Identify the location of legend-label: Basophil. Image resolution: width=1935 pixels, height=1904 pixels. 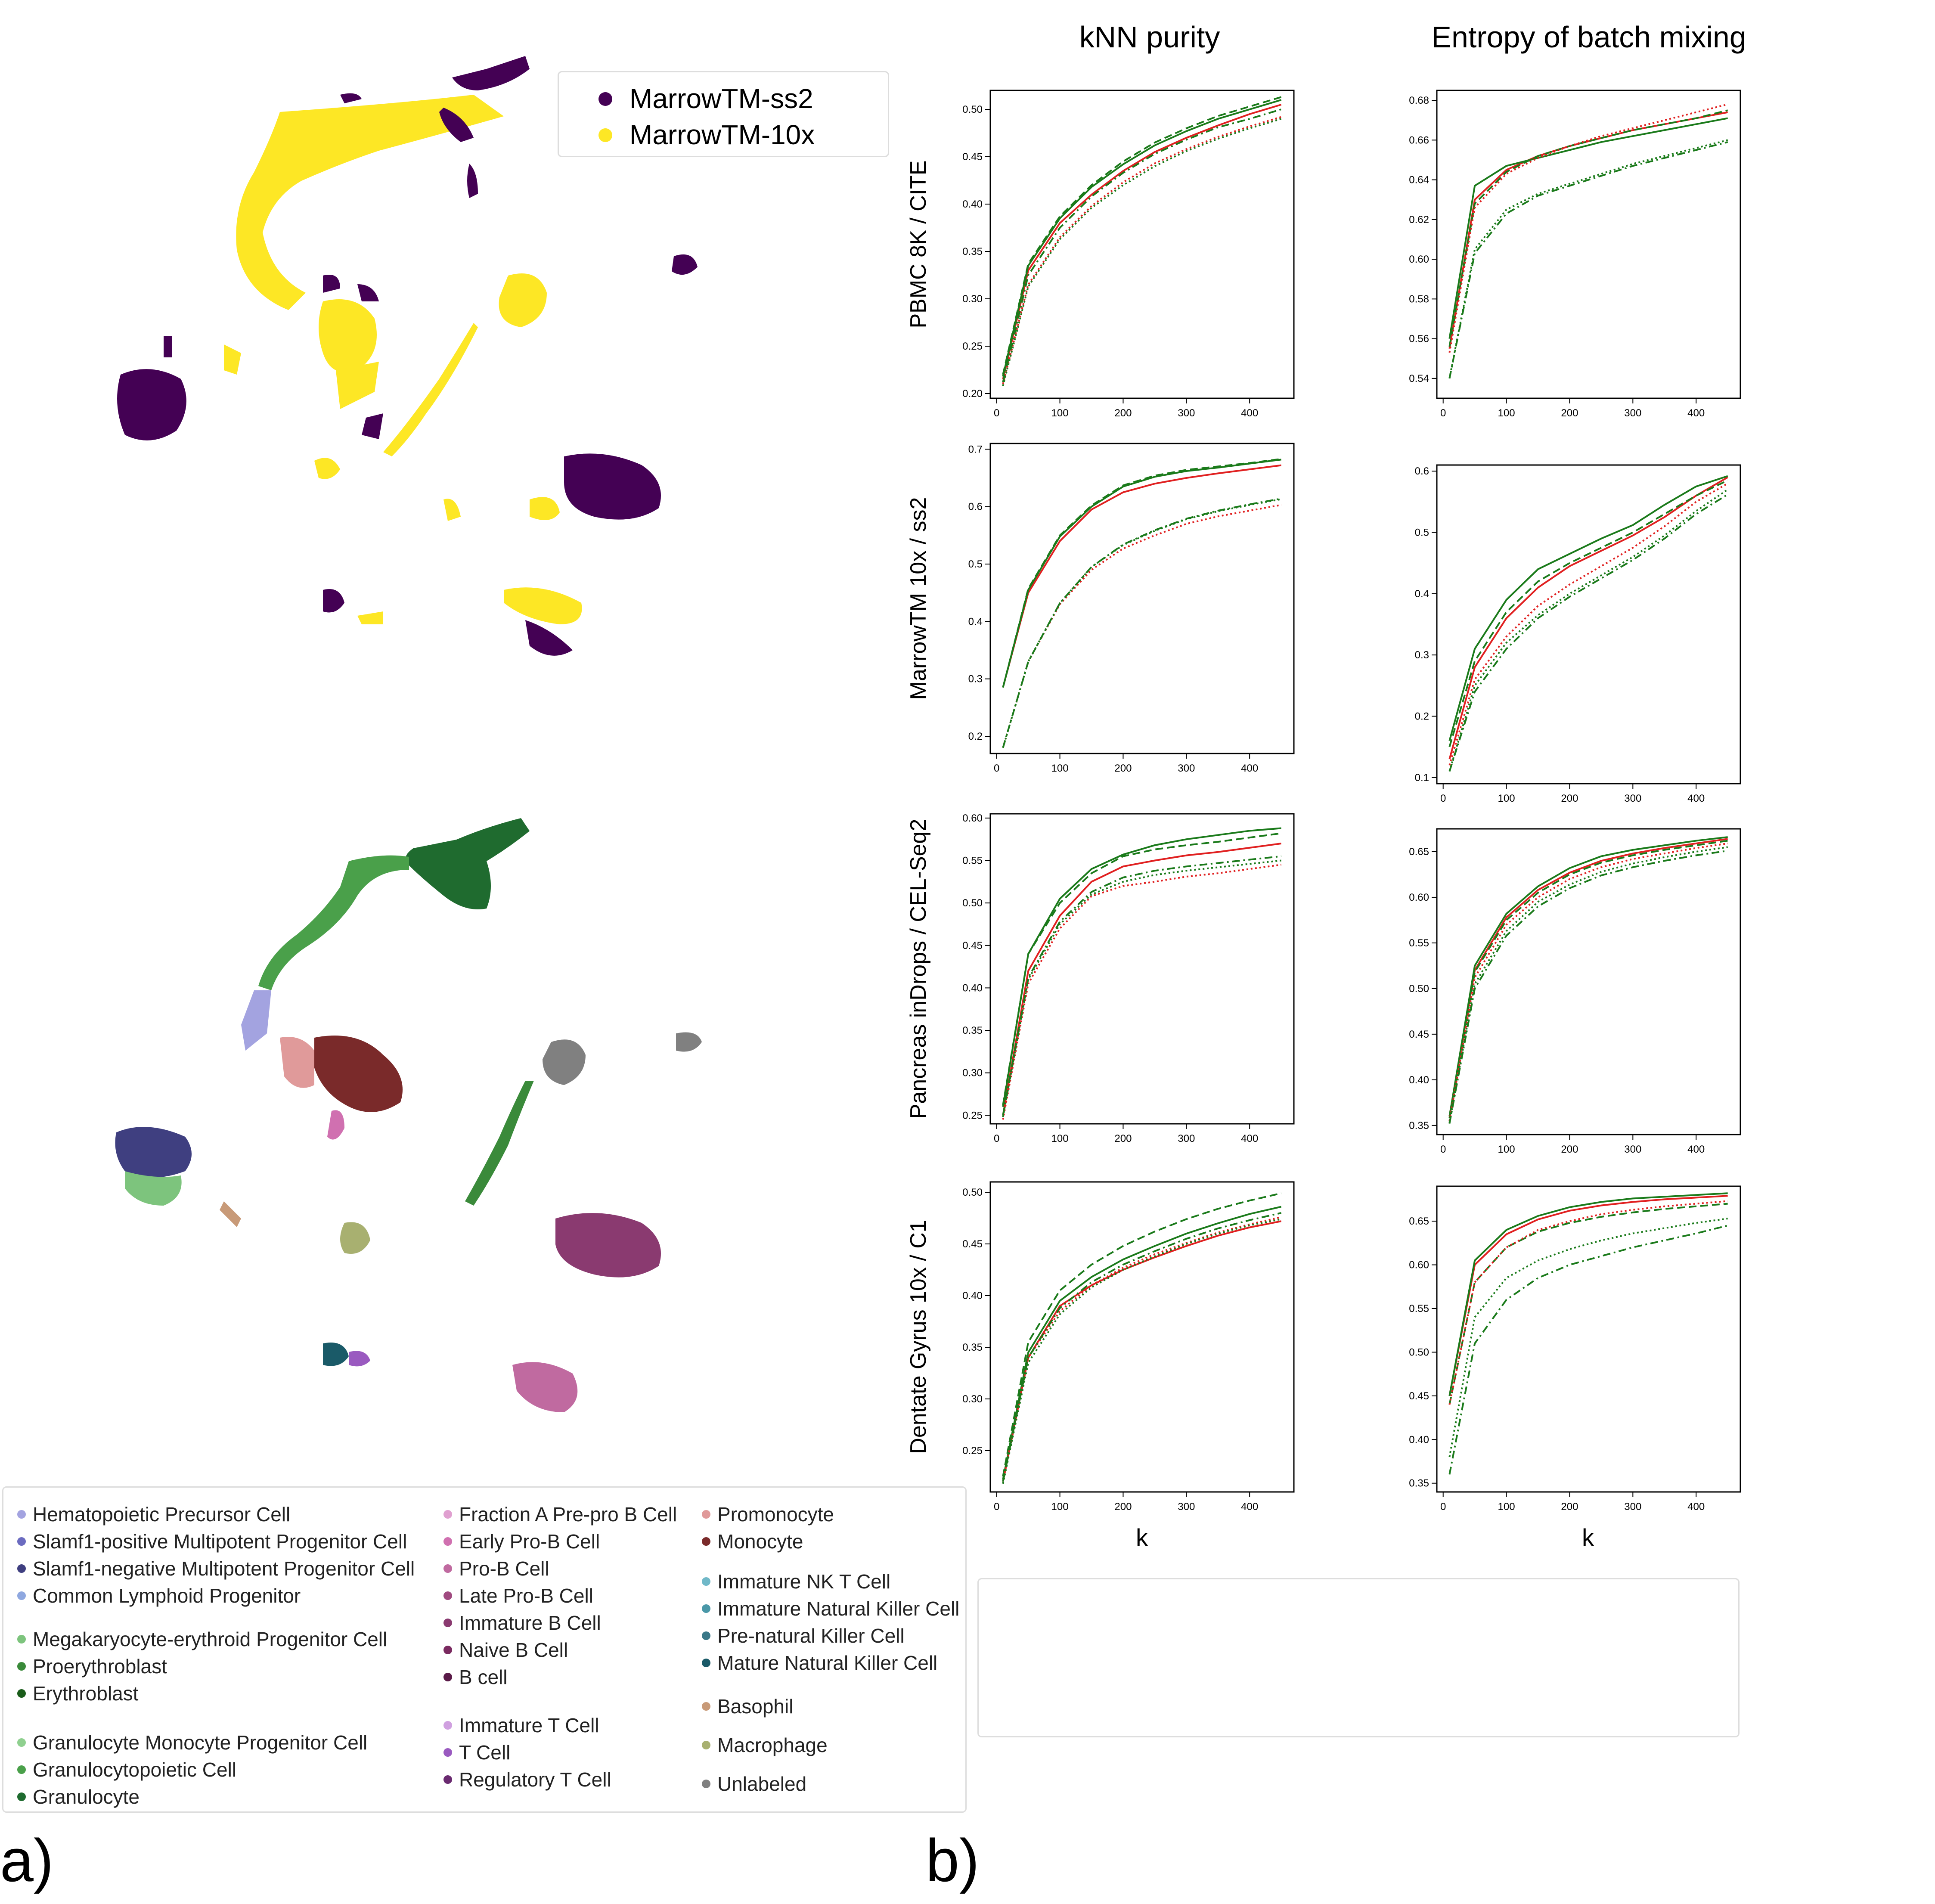
(756, 1706).